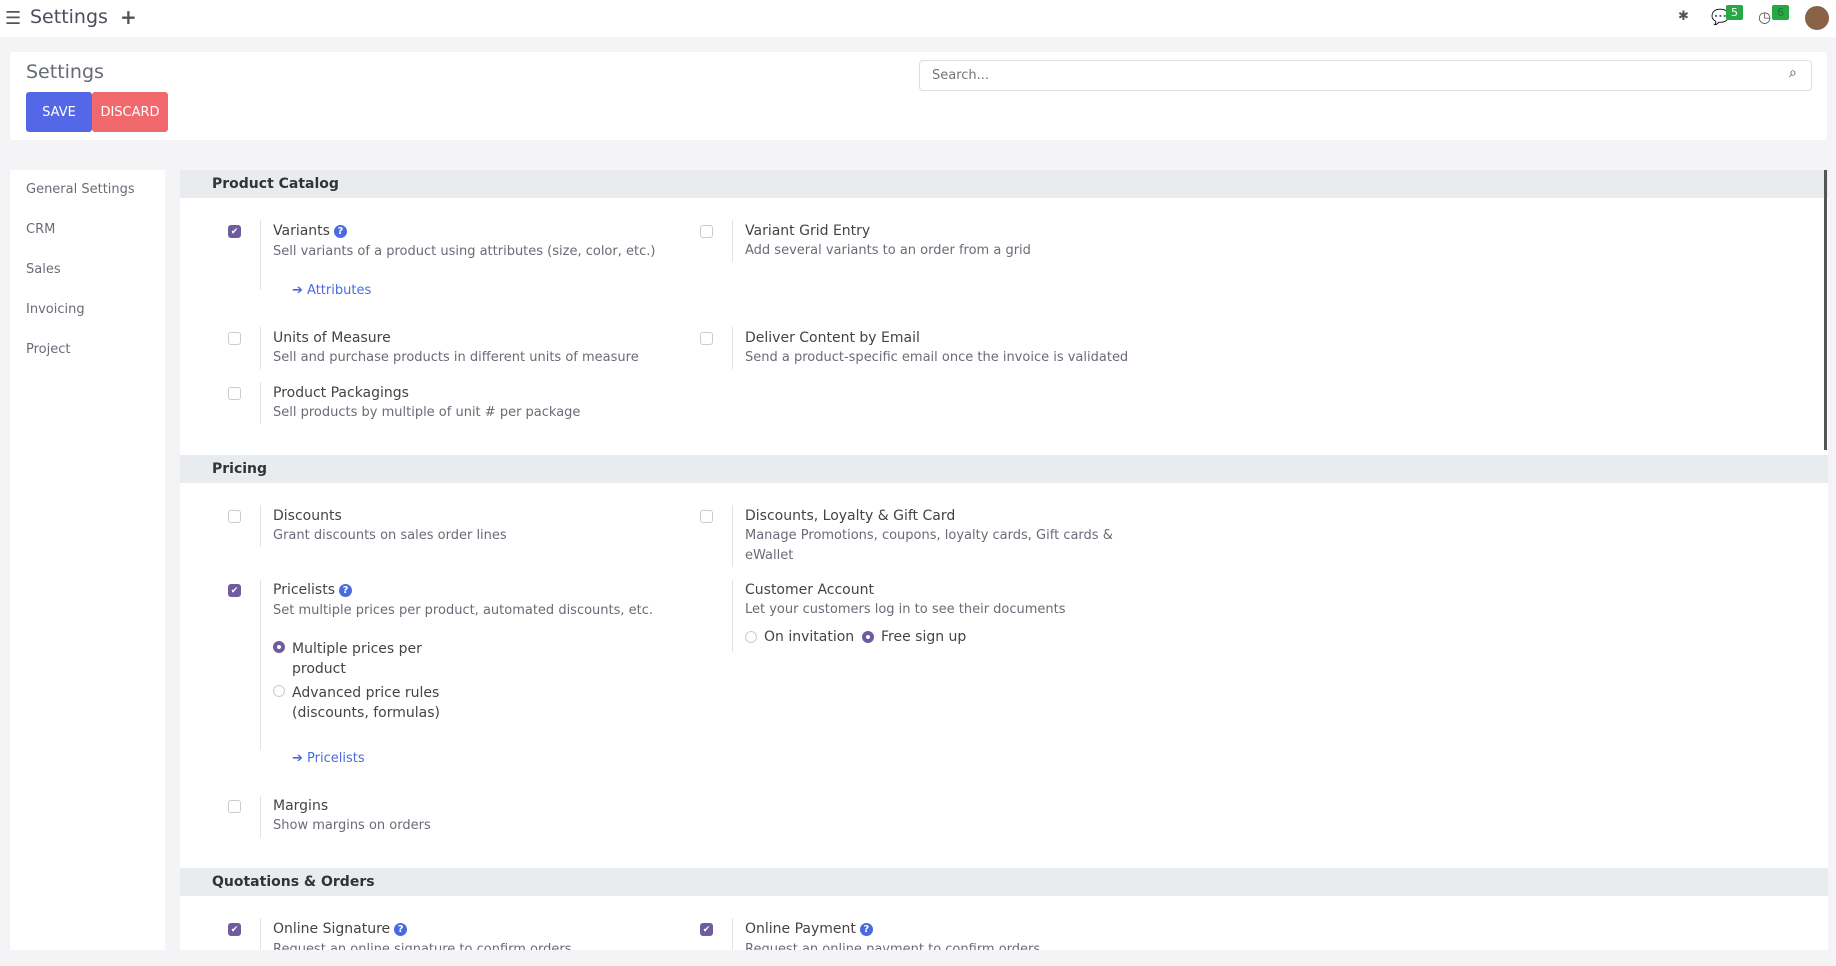  I want to click on pricelists-link: ➔ Pricelists, so click(328, 758).